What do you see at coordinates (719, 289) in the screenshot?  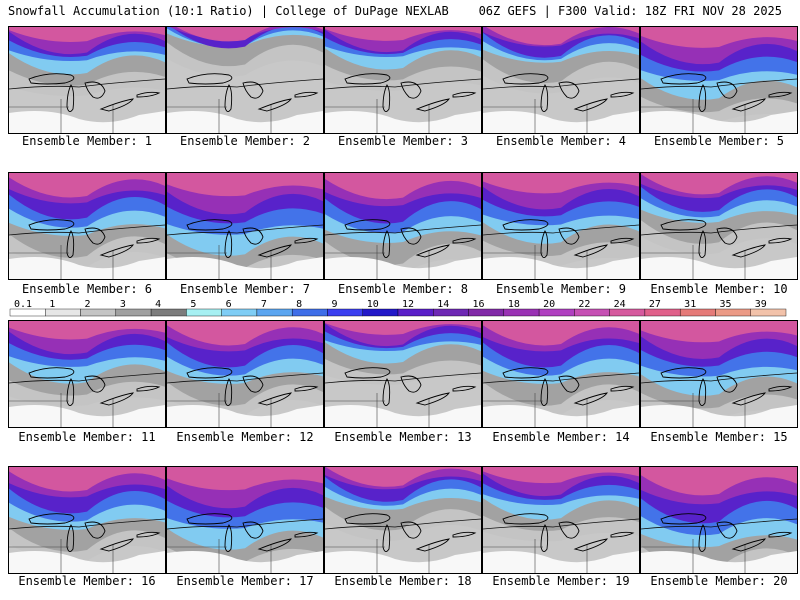 I see `ensemble-member-label: Ensemble Member: 10` at bounding box center [719, 289].